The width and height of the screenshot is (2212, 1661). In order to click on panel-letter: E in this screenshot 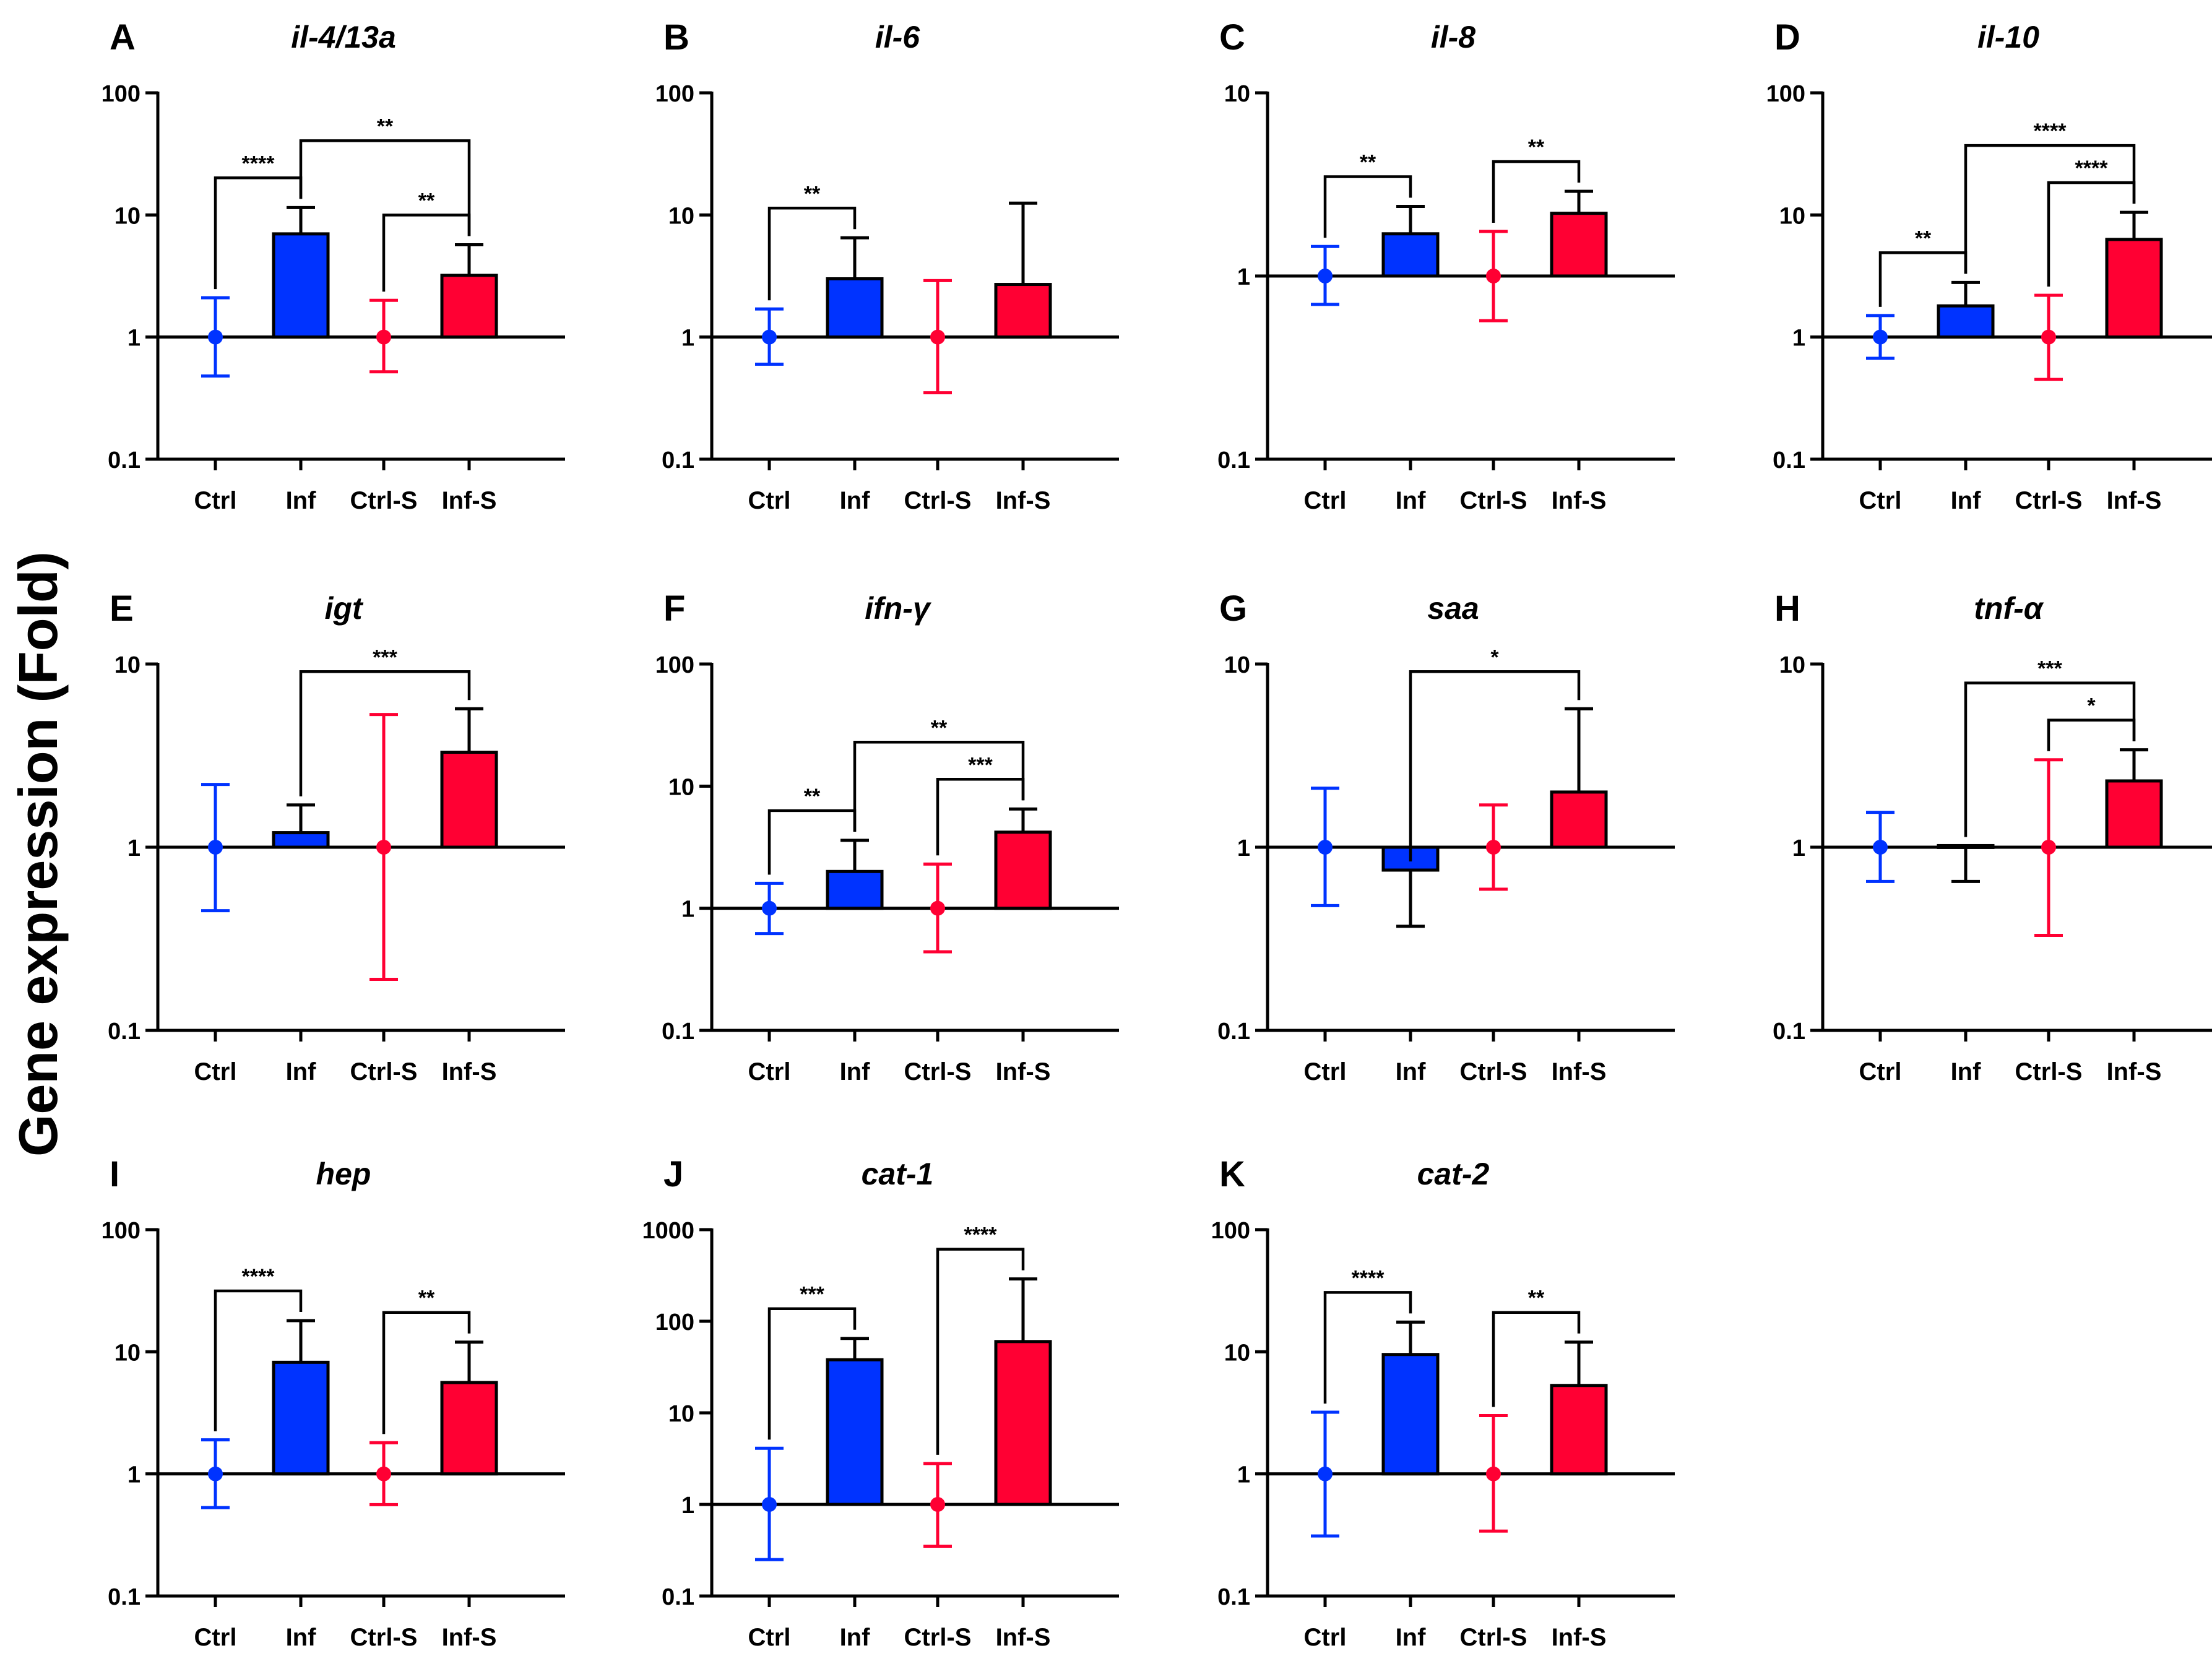, I will do `click(122, 609)`.